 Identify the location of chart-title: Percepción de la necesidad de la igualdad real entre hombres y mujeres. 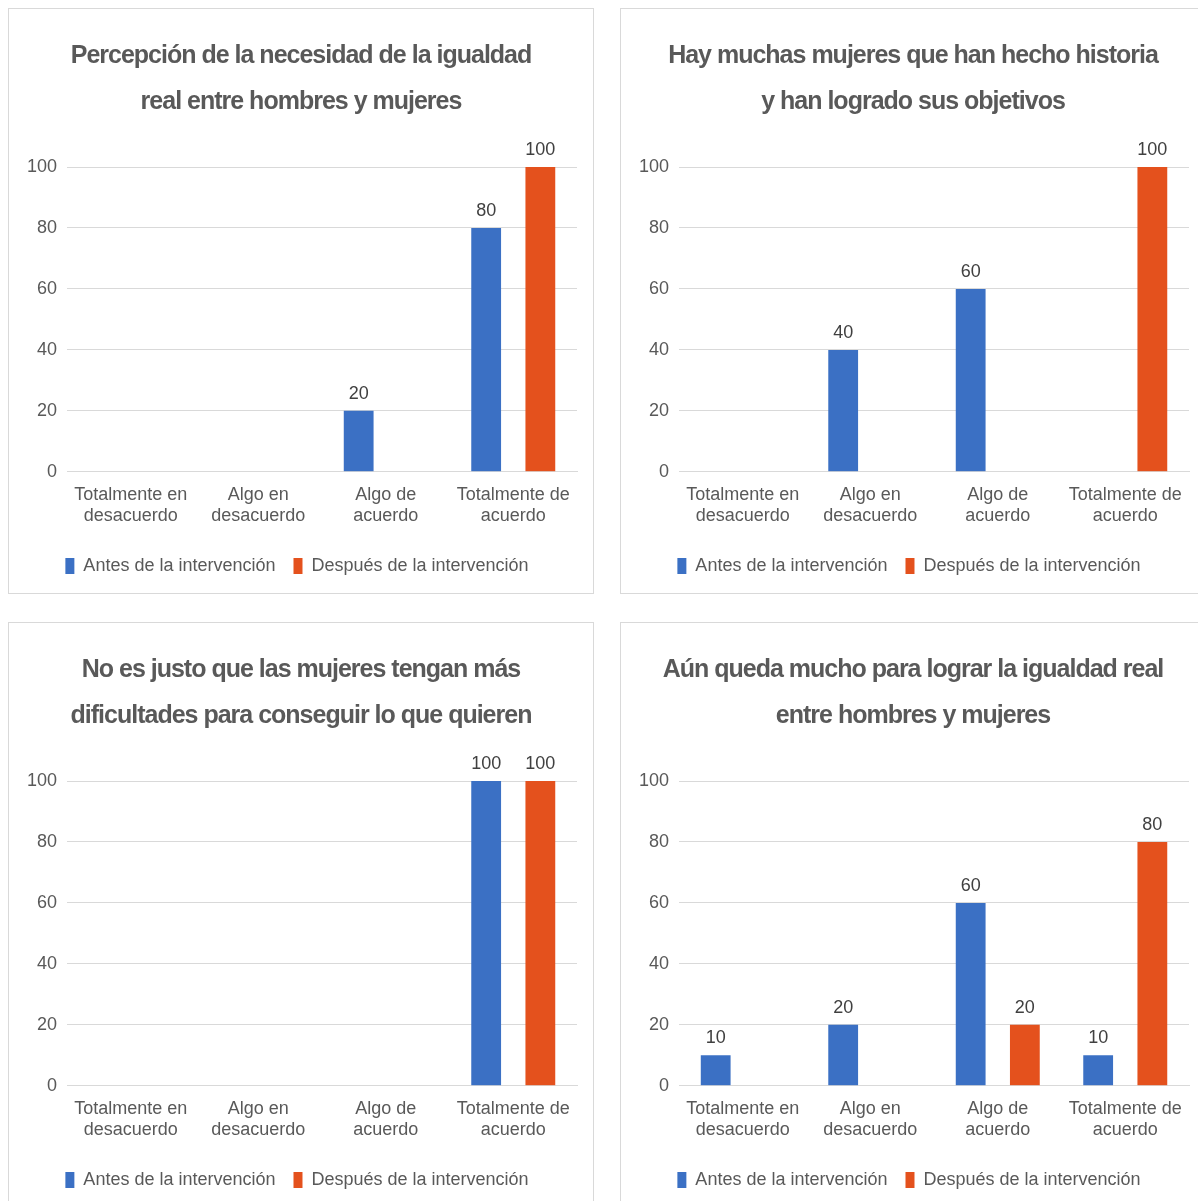
(301, 77).